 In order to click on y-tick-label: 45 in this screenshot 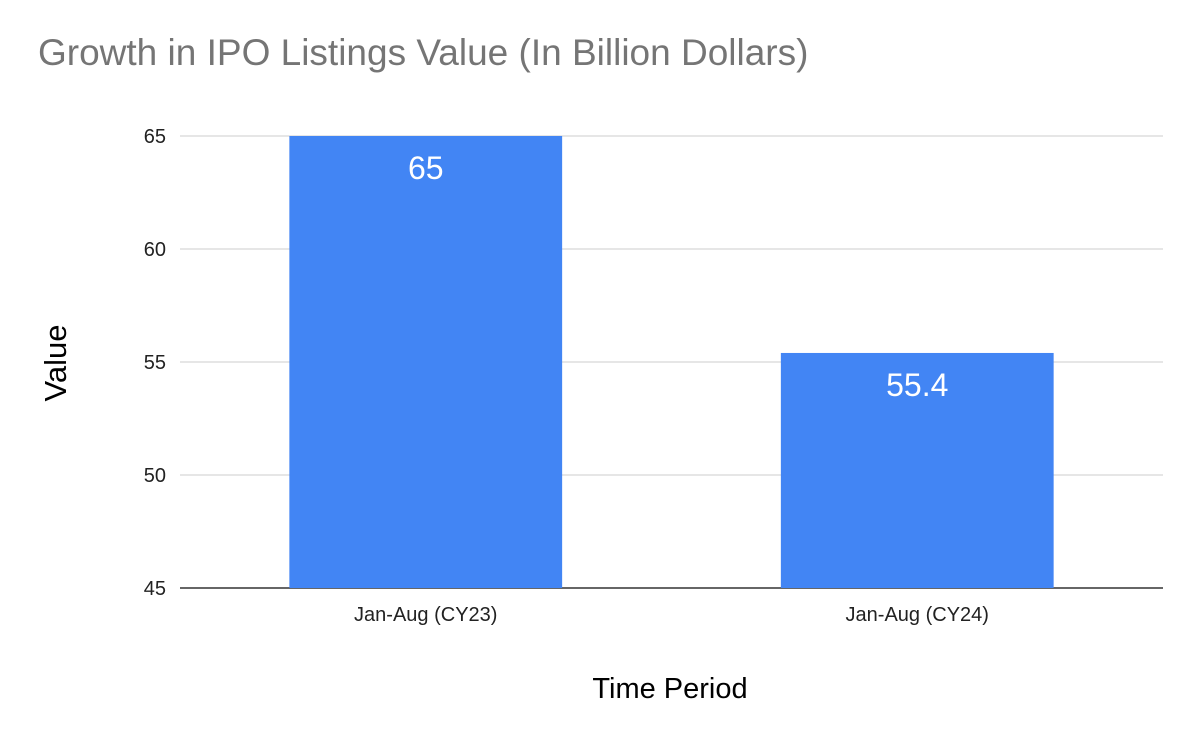, I will do `click(155, 589)`.